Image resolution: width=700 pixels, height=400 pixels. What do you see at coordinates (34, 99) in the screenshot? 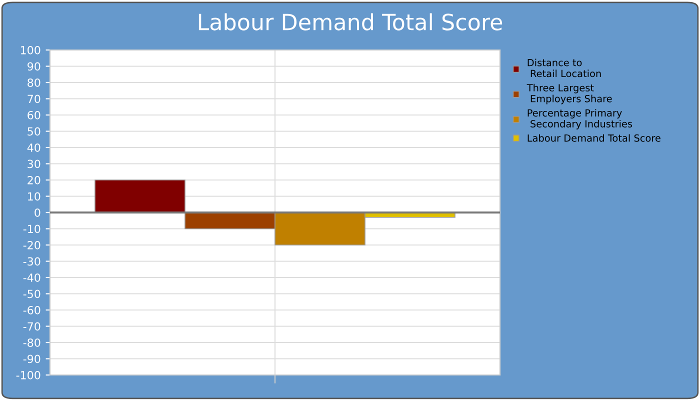
I see `y-tick-label: 70` at bounding box center [34, 99].